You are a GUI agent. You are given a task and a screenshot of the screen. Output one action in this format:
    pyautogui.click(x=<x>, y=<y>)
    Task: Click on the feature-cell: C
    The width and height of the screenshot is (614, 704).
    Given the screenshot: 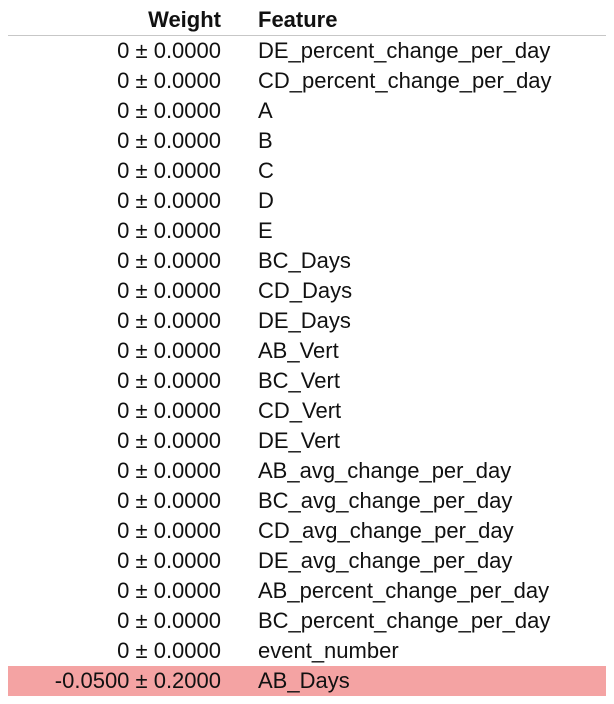 What is the action you would take?
    pyautogui.click(x=266, y=170)
    